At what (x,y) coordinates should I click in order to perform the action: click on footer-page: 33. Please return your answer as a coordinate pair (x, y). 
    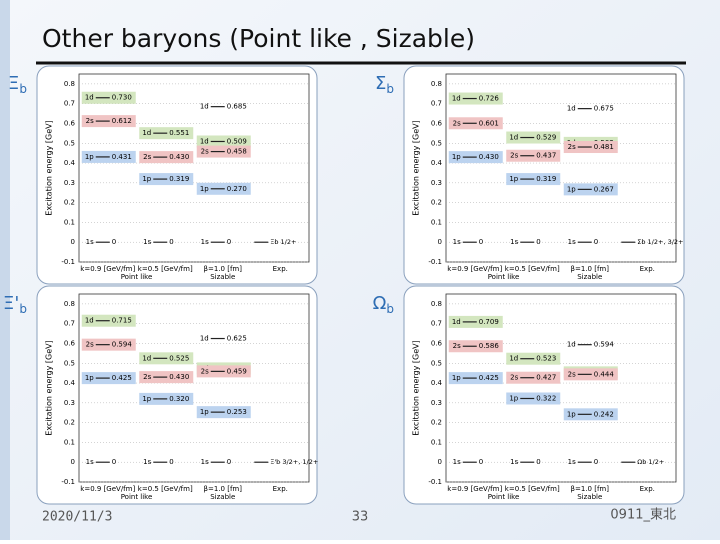
    Looking at the image, I should click on (360, 517).